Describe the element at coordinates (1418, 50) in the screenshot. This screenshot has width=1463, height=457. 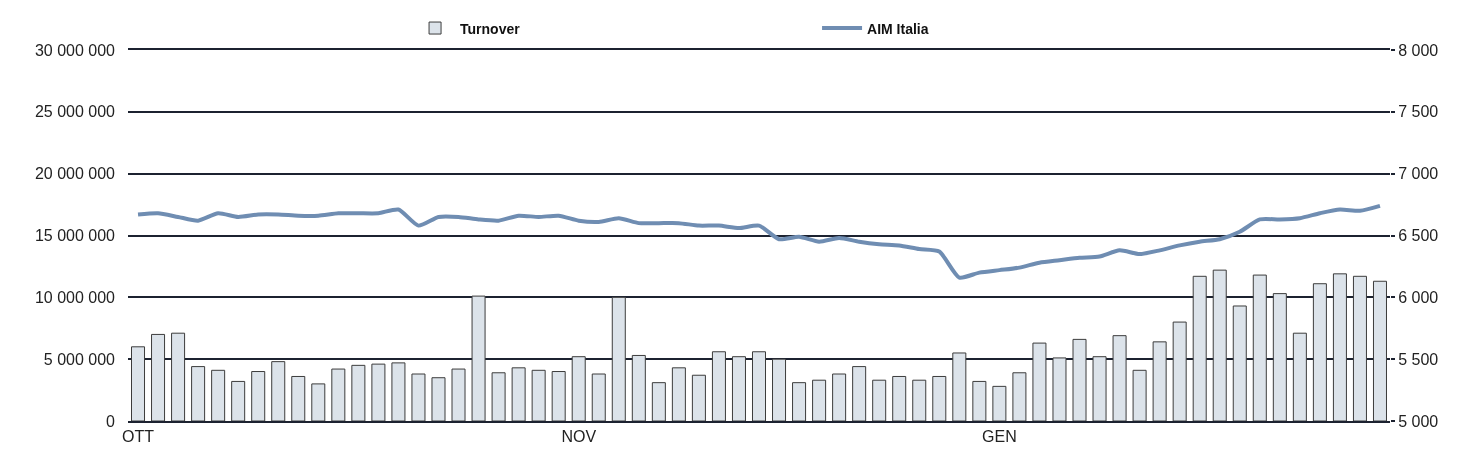
I see `y2-tick-label: 8 000` at that location.